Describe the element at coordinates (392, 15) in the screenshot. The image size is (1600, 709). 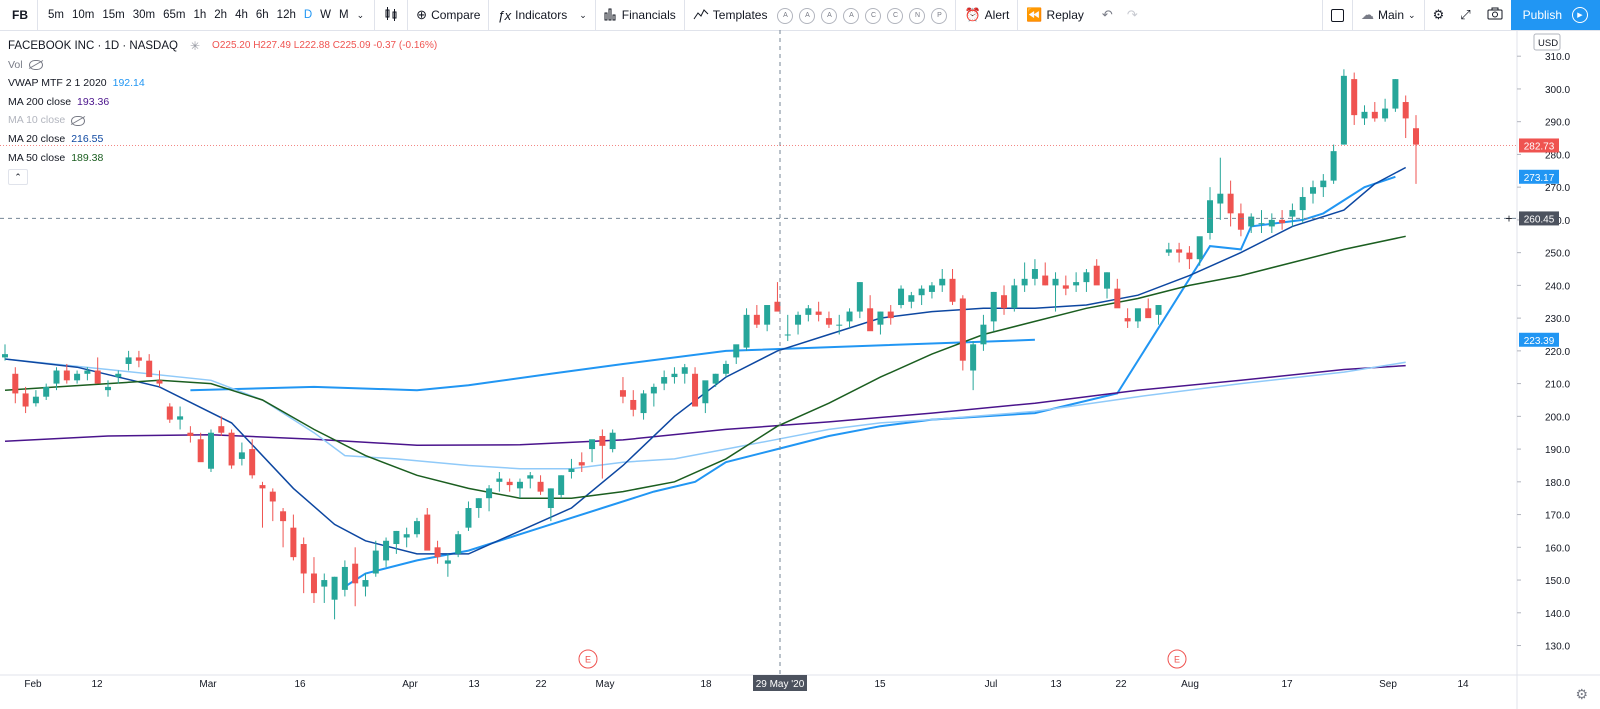
I see `bar-style-button` at that location.